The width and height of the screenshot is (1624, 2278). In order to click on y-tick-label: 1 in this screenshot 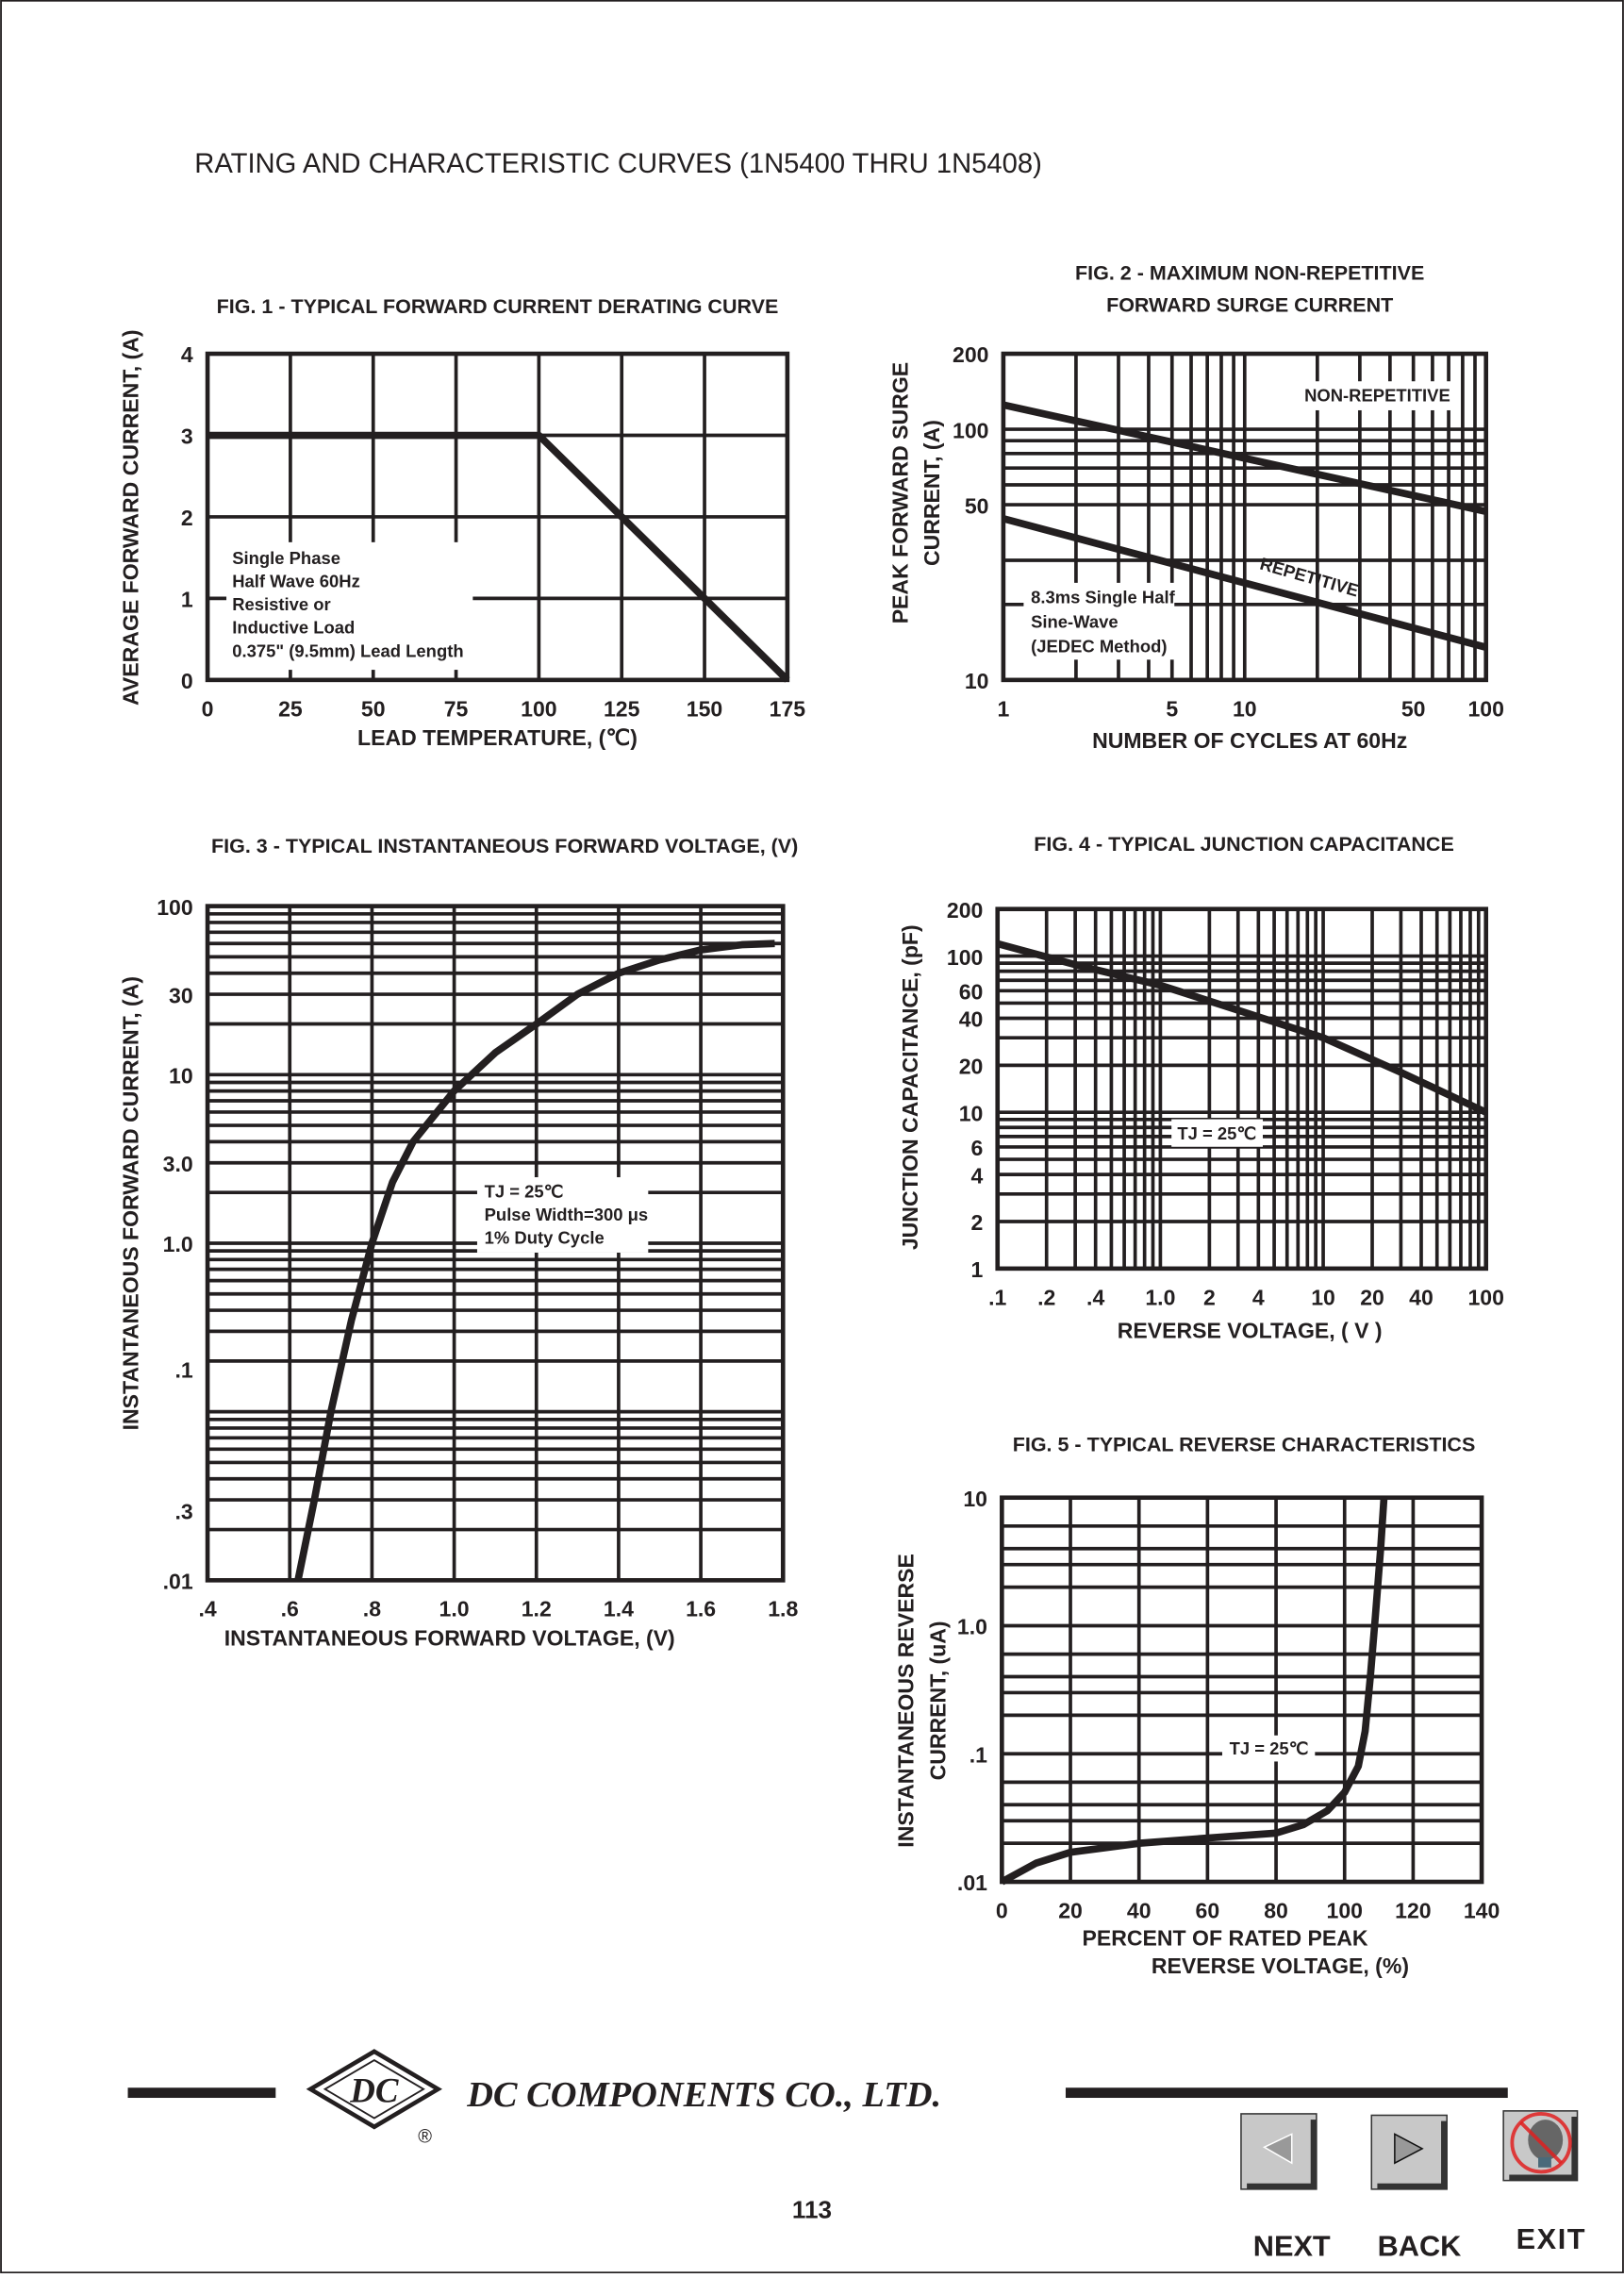, I will do `click(187, 600)`.